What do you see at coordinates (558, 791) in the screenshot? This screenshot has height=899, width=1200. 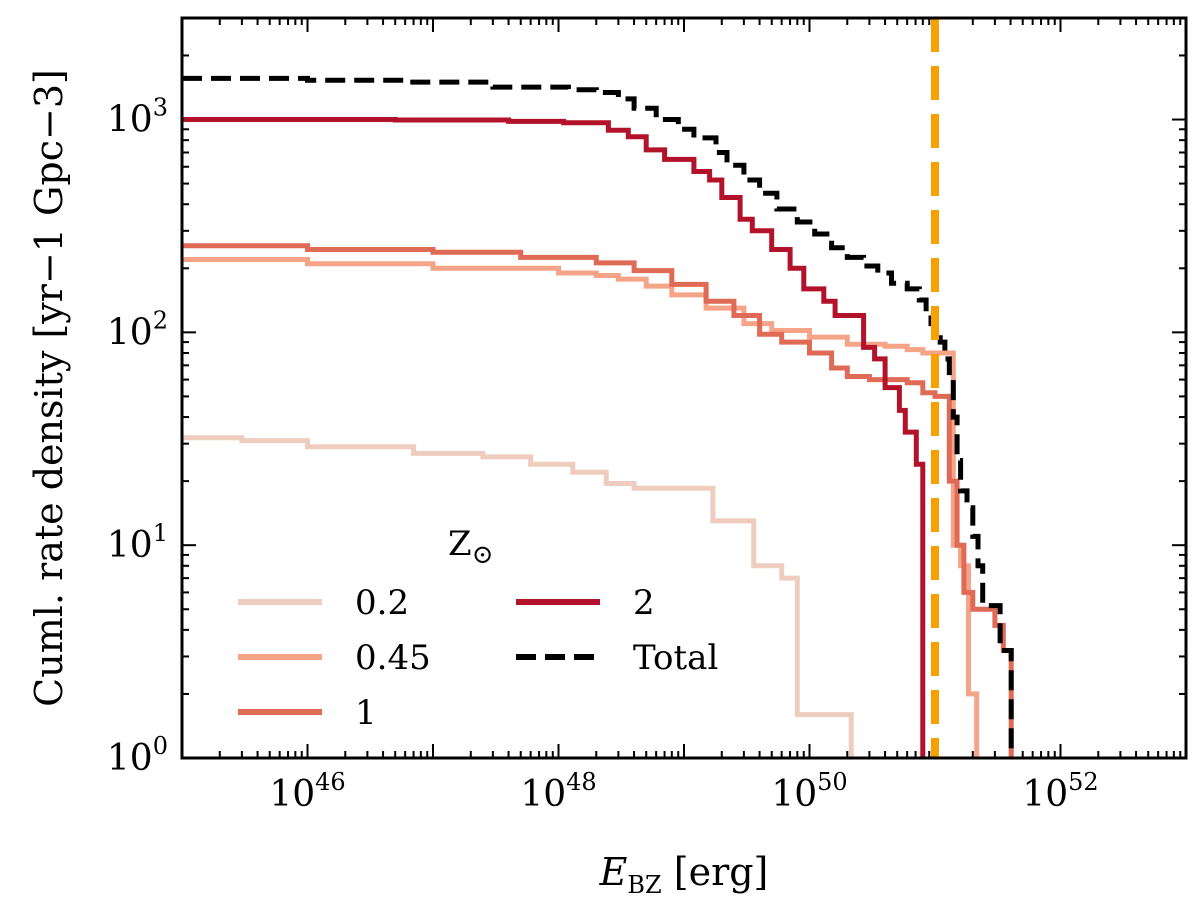 I see `x-tick-label: 1048` at bounding box center [558, 791].